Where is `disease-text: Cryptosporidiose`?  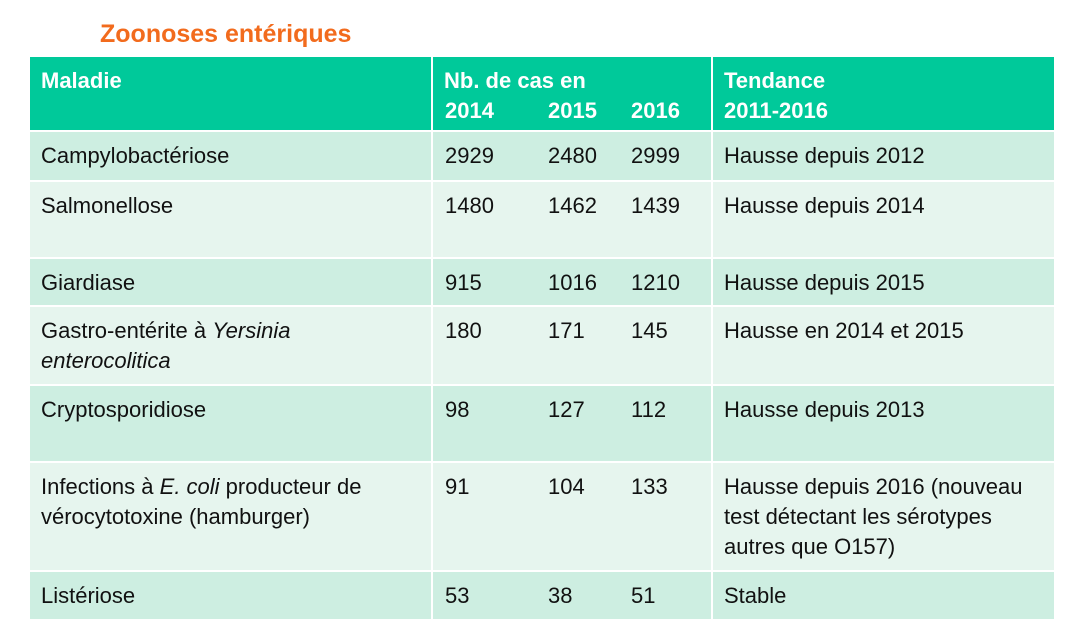 disease-text: Cryptosporidiose is located at coordinates (124, 409).